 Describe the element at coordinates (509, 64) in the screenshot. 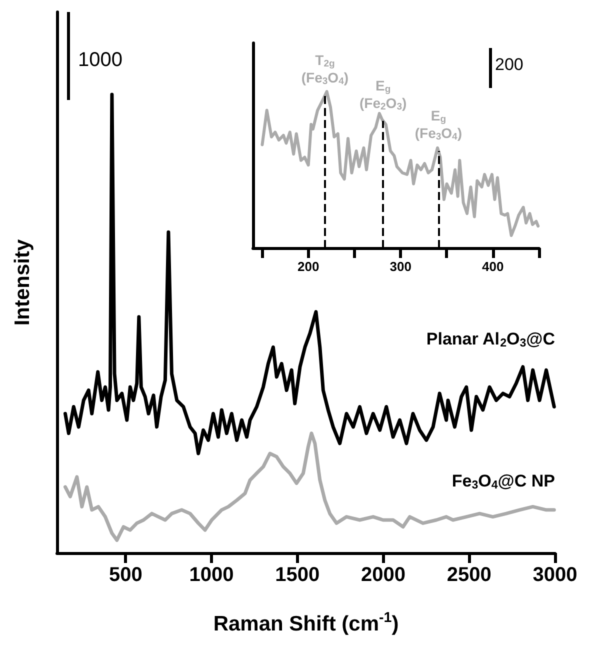

I see `text: 200` at that location.